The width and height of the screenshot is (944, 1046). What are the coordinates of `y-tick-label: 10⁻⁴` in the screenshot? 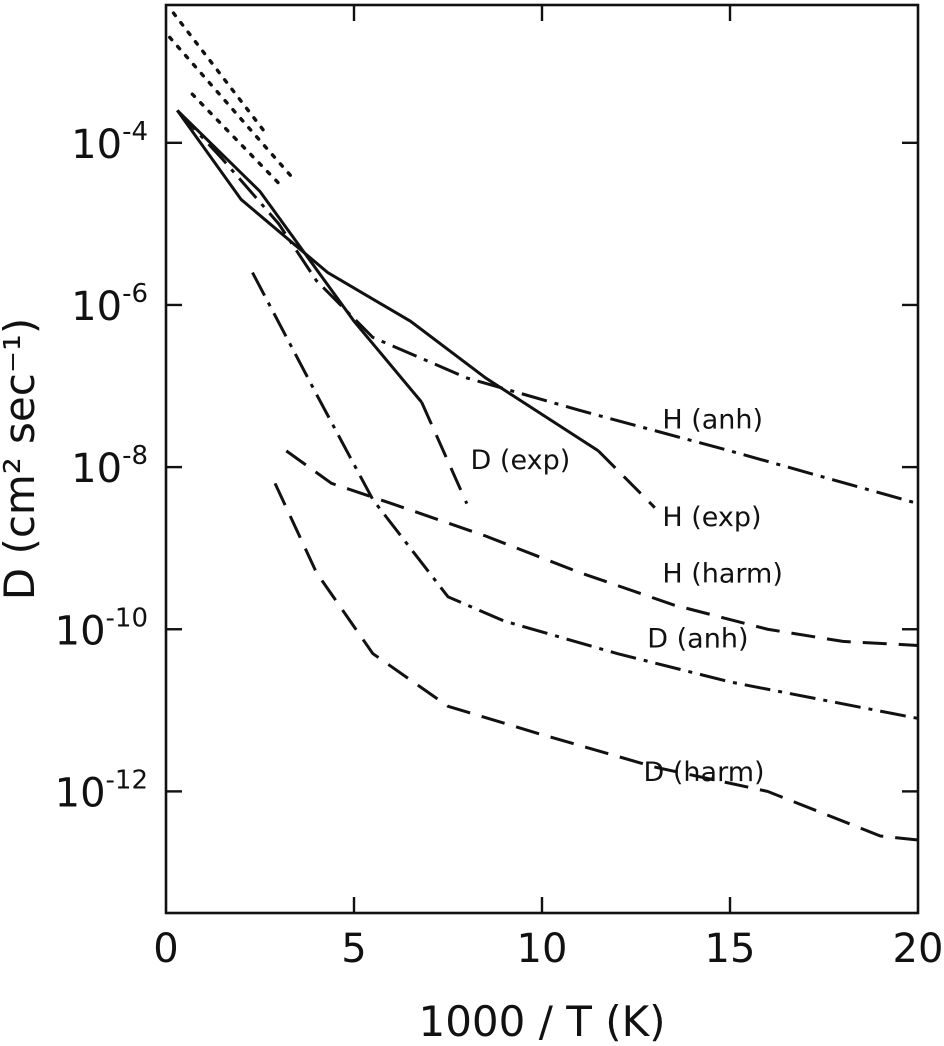 It's located at (109, 142).